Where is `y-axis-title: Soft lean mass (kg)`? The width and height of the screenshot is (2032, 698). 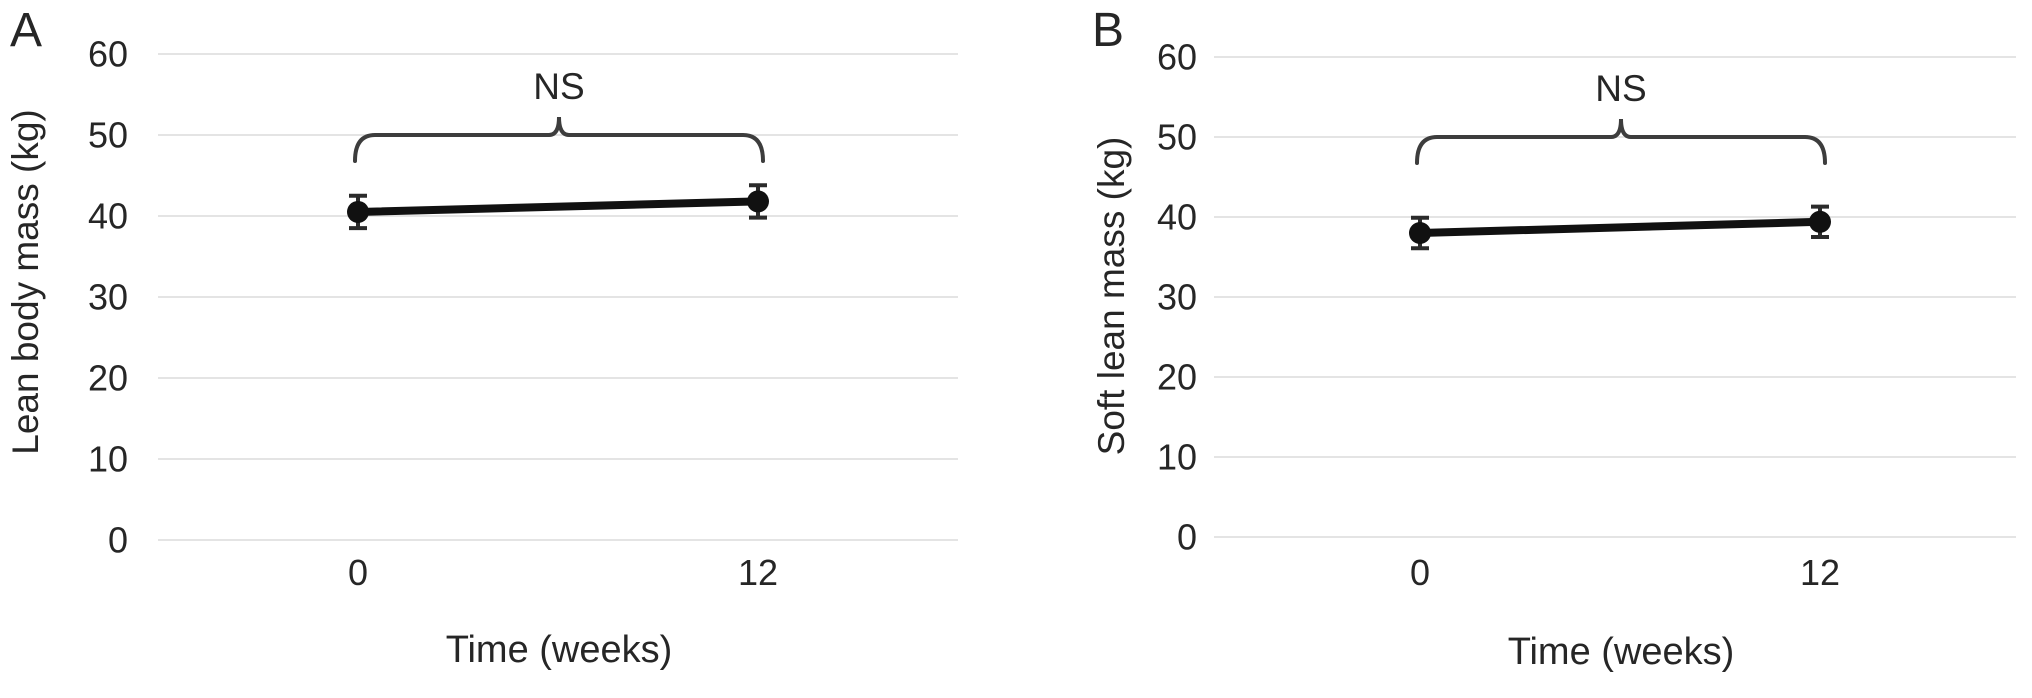 y-axis-title: Soft lean mass (kg) is located at coordinates (1111, 296).